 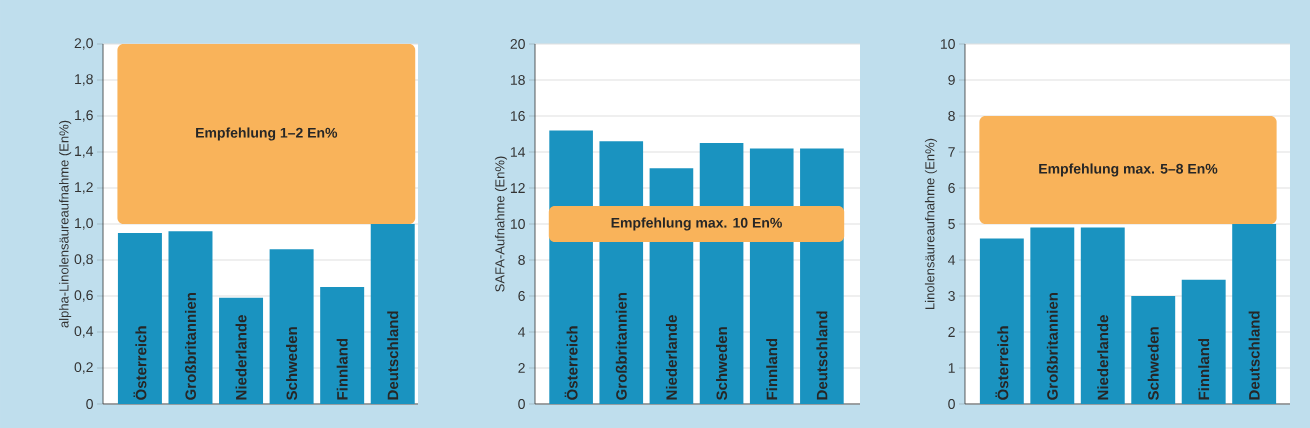 I want to click on y-tick-label: 12, so click(x=517, y=188).